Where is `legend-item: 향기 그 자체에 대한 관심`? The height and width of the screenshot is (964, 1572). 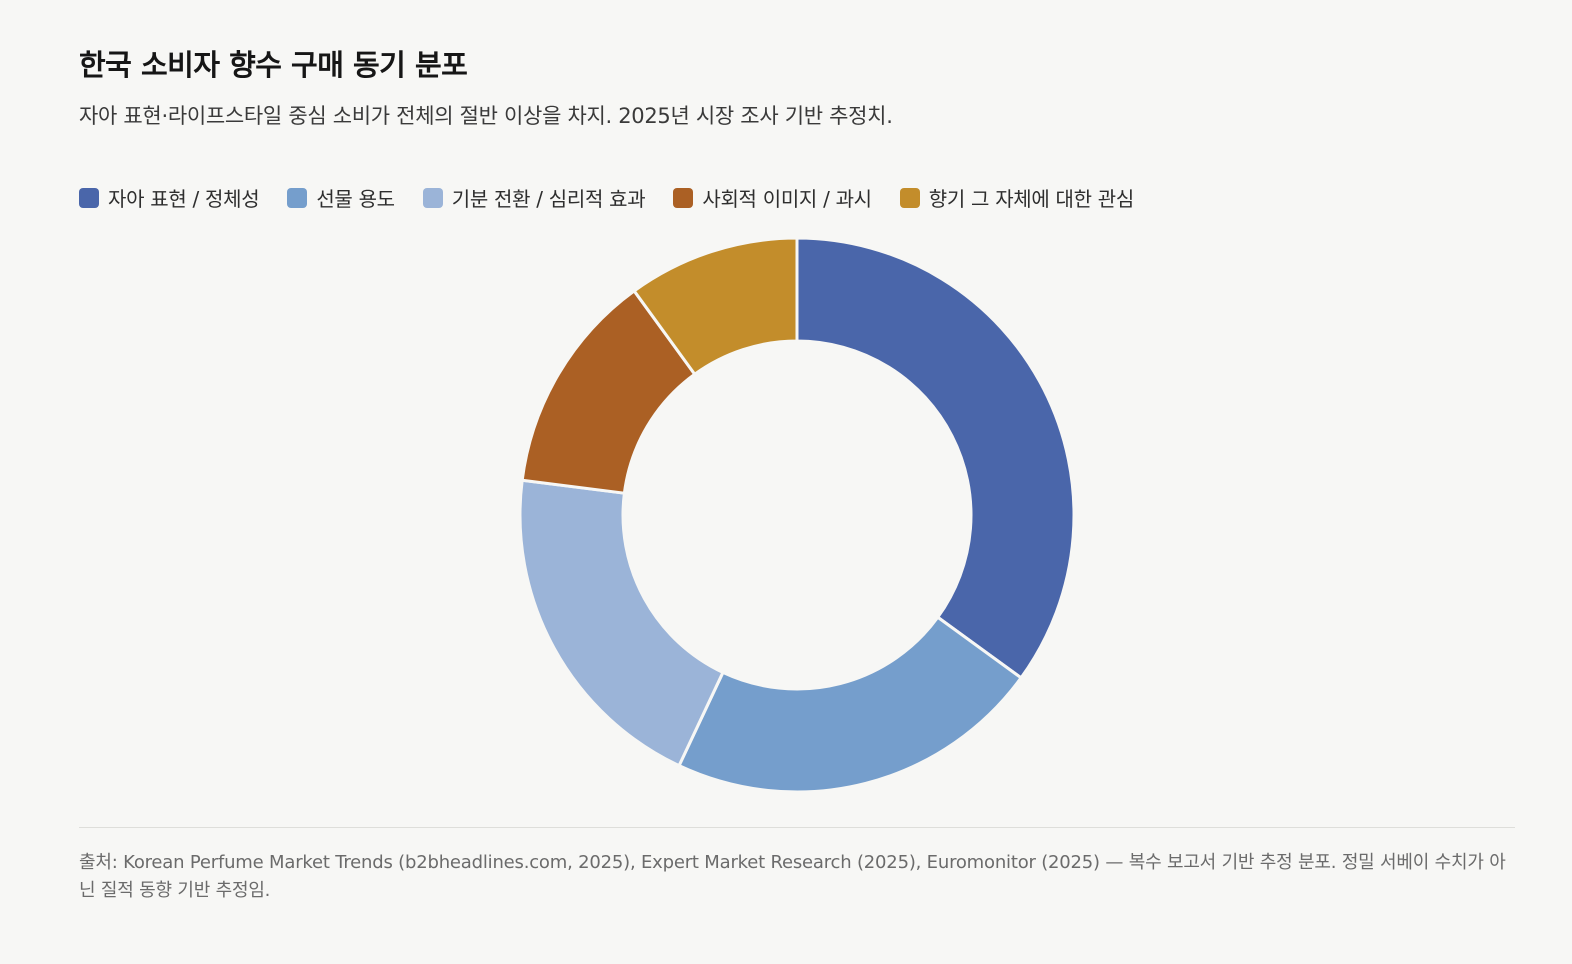
legend-item: 향기 그 자체에 대한 관심 is located at coordinates (1017, 197).